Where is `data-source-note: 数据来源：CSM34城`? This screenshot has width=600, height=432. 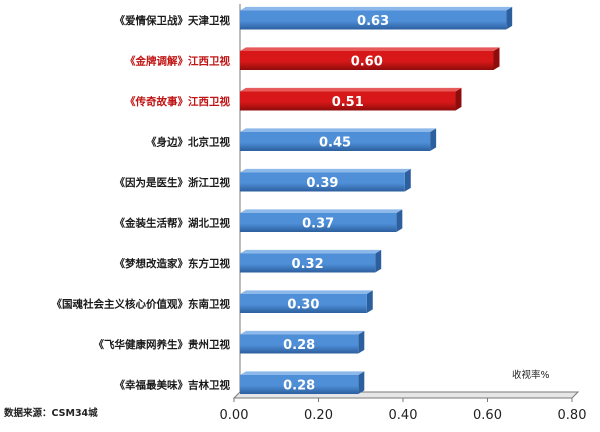 data-source-note: 数据来源：CSM34城 is located at coordinates (50, 413).